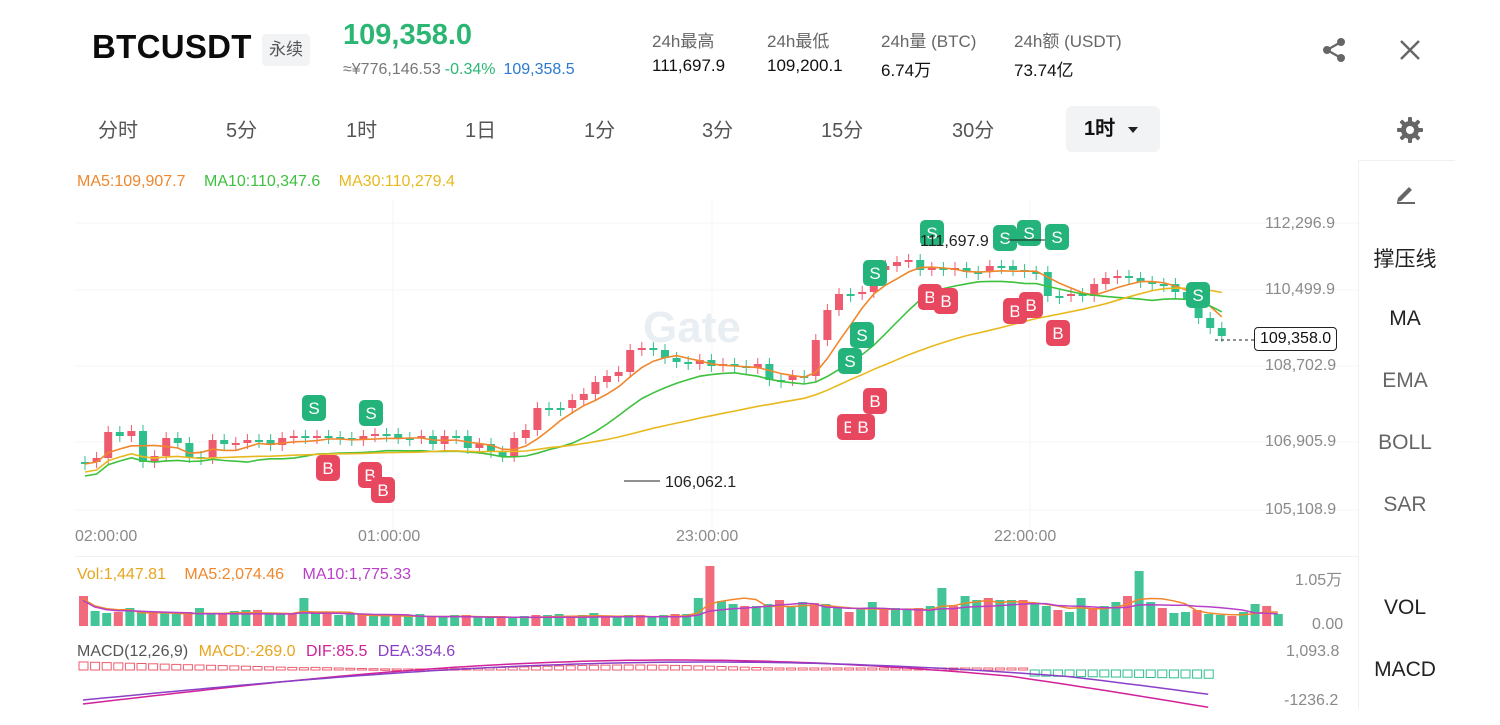 This screenshot has width=1500, height=725. What do you see at coordinates (1113, 129) in the screenshot?
I see `tab-active-interval: 1时` at bounding box center [1113, 129].